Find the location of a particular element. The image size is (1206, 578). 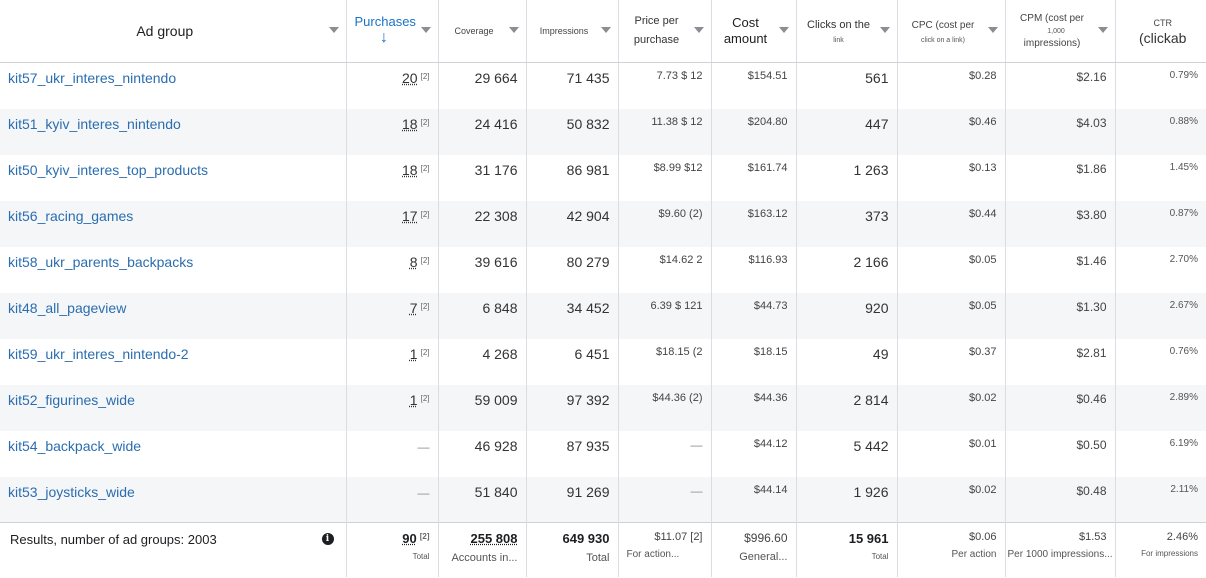

col-sublabel: link is located at coordinates (838, 40).